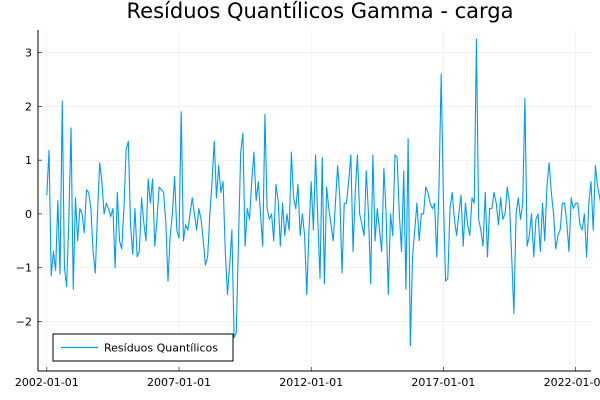 This screenshot has width=600, height=400. Describe the element at coordinates (24, 322) in the screenshot. I see `y-tick-label: −2` at that location.